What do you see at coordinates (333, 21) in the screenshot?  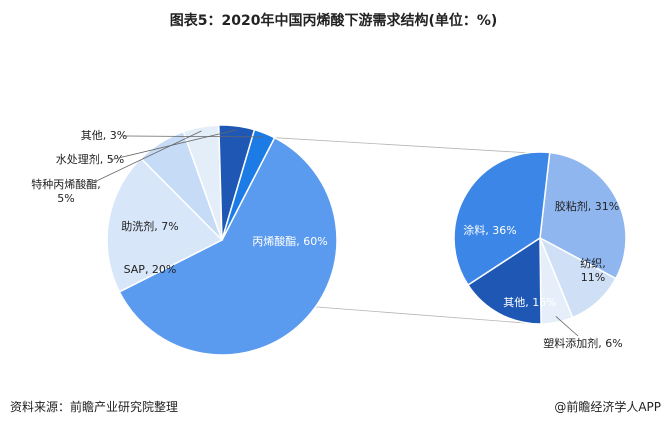 I see `chart-title: 图表5：2020年中国丙烯酸下游需求结构(单位：%)` at bounding box center [333, 21].